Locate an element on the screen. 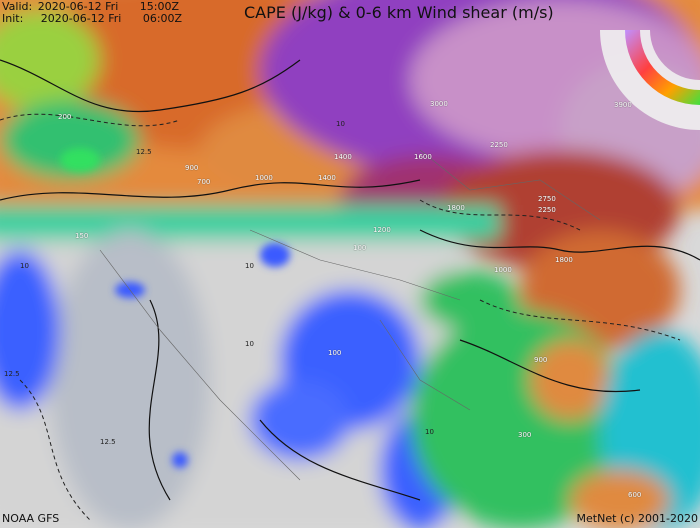 This screenshot has height=528, width=700. contour-label: 200 is located at coordinates (65, 117).